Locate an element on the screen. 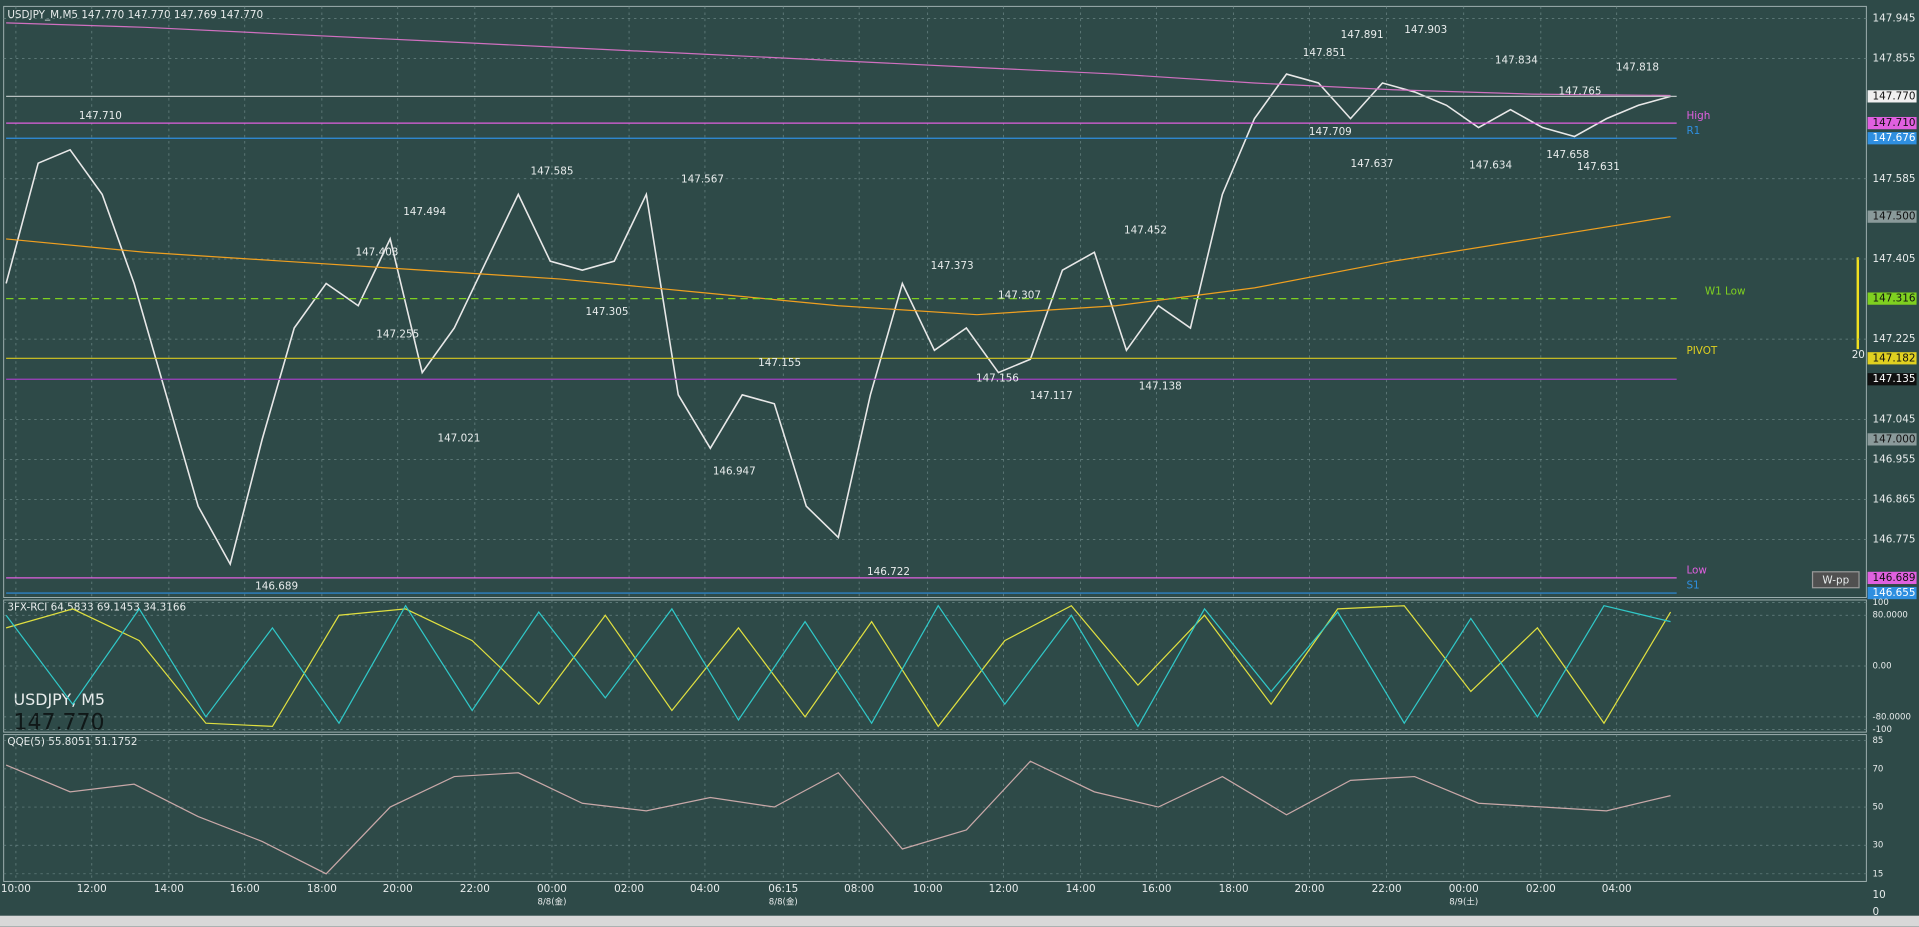 The width and height of the screenshot is (1919, 927). y-tick-label: 100 is located at coordinates (1880, 603).